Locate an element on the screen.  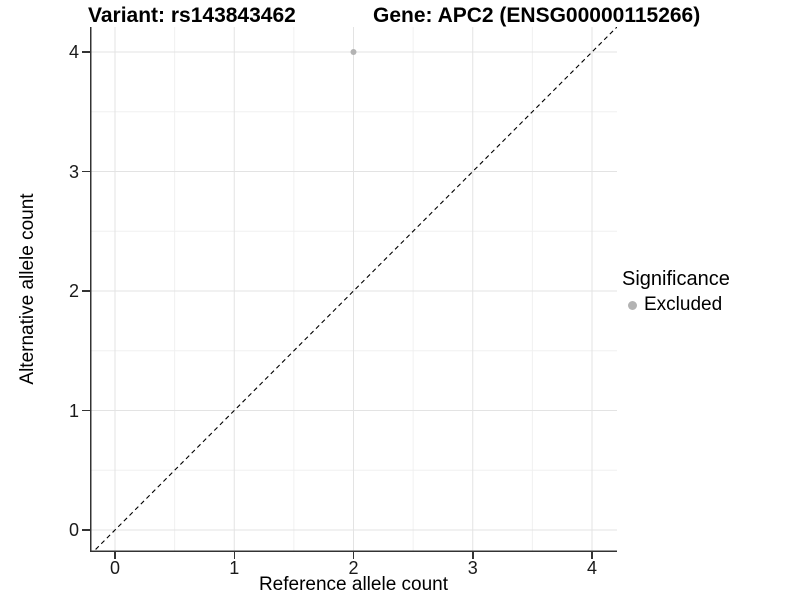
y-tick-label: 3 is located at coordinates (73, 171).